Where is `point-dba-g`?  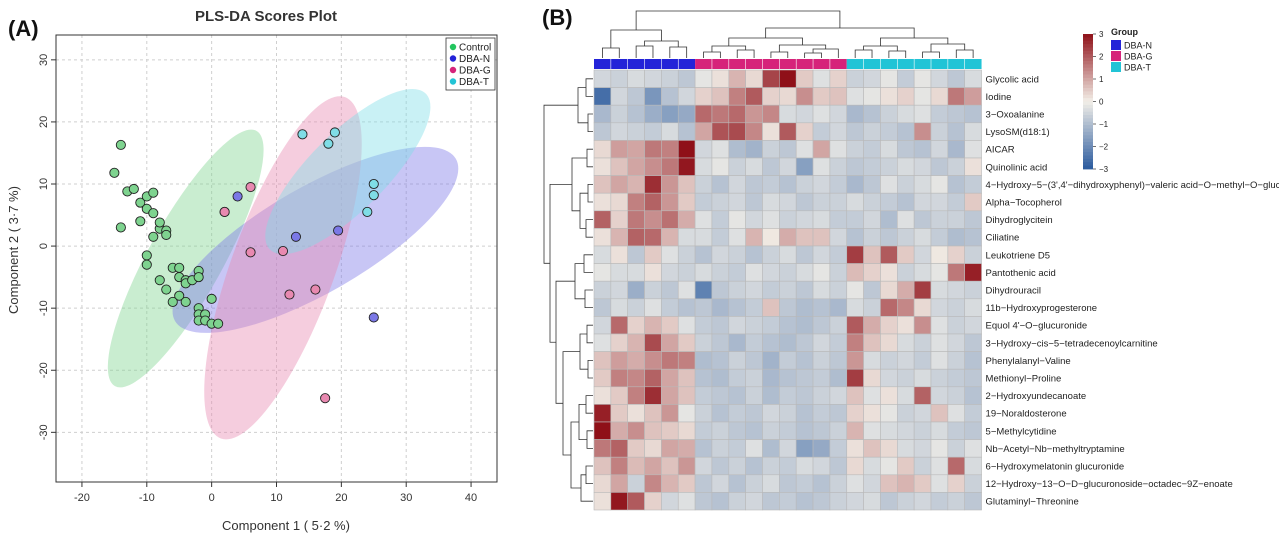 point-dba-g is located at coordinates (315, 289).